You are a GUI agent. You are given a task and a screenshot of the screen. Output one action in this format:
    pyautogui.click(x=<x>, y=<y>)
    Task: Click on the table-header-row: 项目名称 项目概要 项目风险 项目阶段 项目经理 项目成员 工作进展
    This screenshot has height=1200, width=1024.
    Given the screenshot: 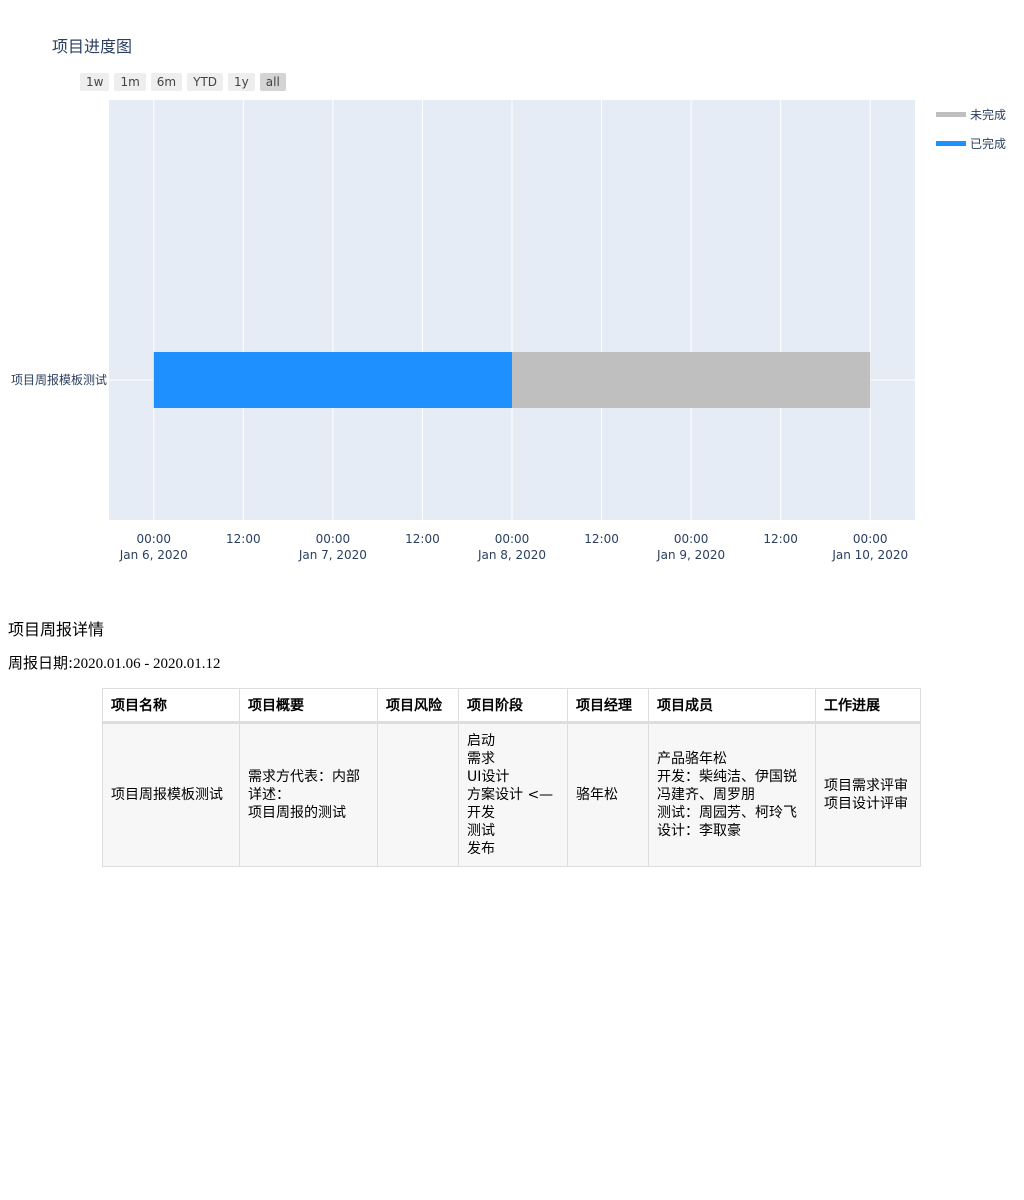 What is the action you would take?
    pyautogui.click(x=511, y=706)
    